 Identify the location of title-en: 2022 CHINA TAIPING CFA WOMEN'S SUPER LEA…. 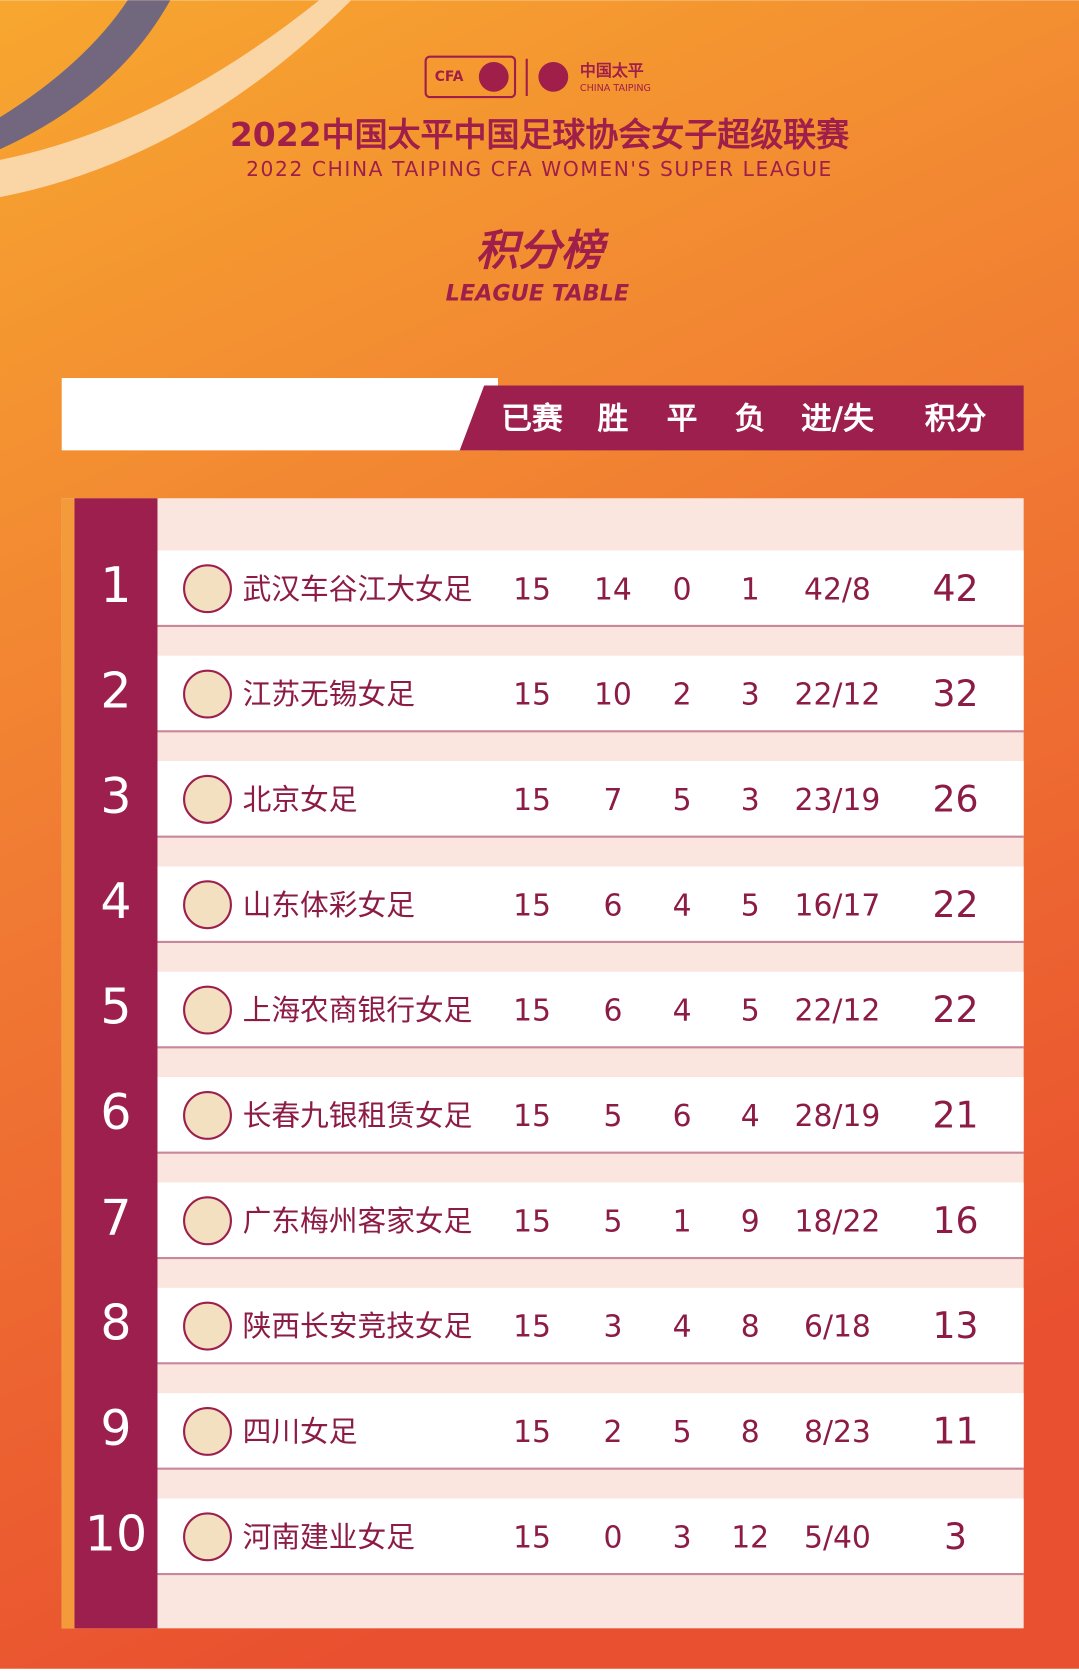
(539, 169).